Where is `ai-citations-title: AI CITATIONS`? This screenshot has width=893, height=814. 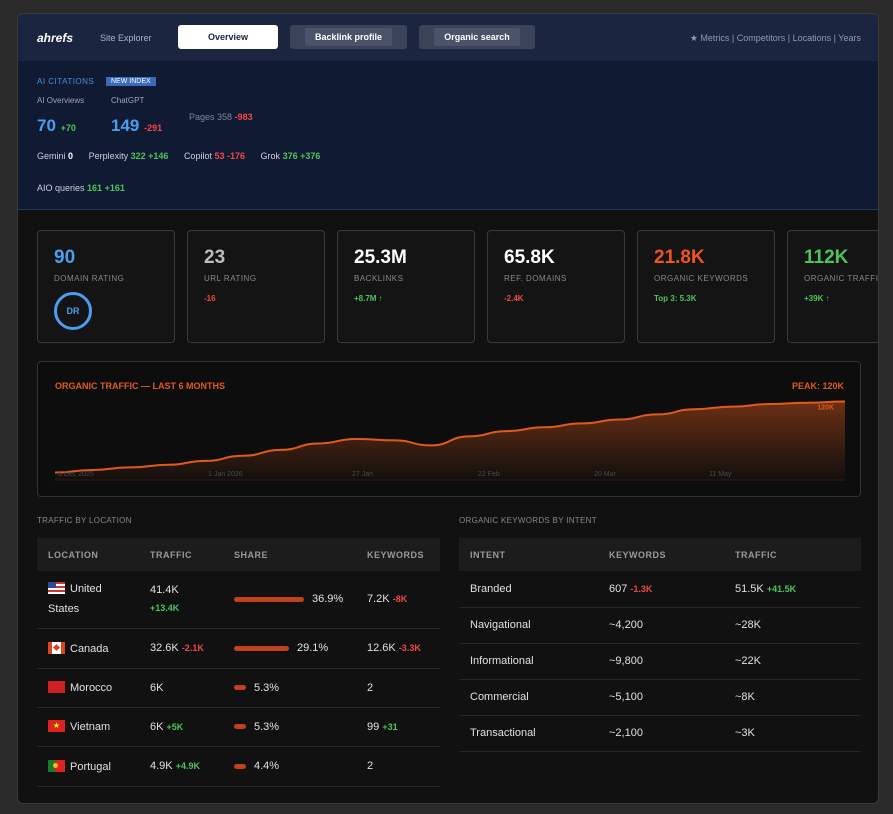 ai-citations-title: AI CITATIONS is located at coordinates (66, 81).